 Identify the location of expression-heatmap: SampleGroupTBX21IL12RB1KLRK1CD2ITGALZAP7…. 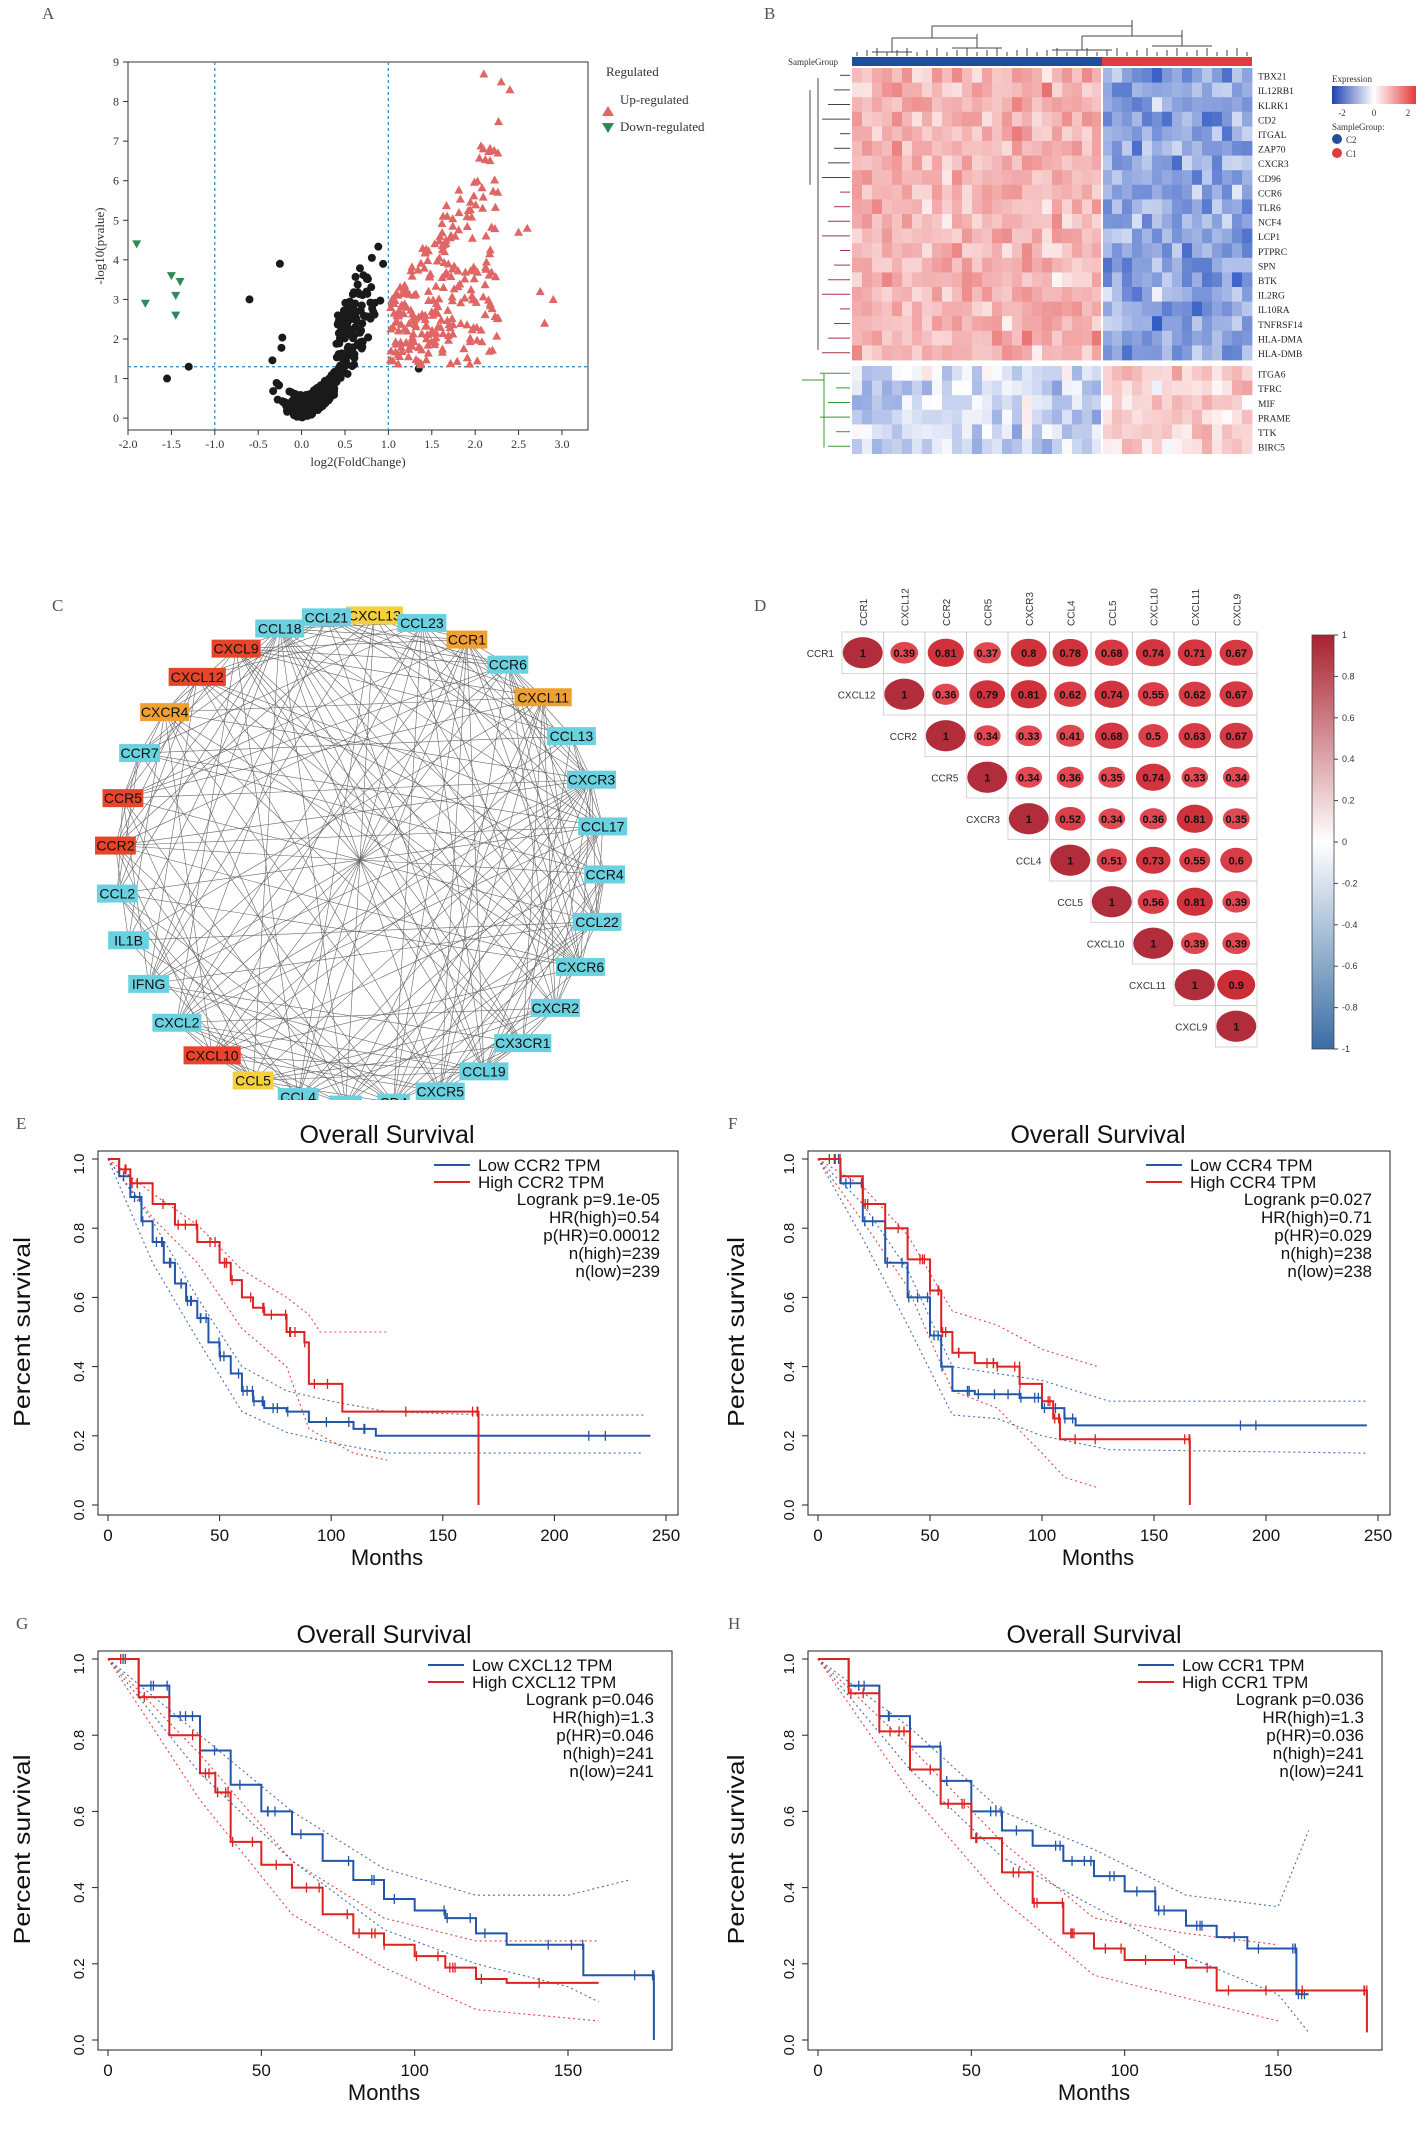
(1102, 237).